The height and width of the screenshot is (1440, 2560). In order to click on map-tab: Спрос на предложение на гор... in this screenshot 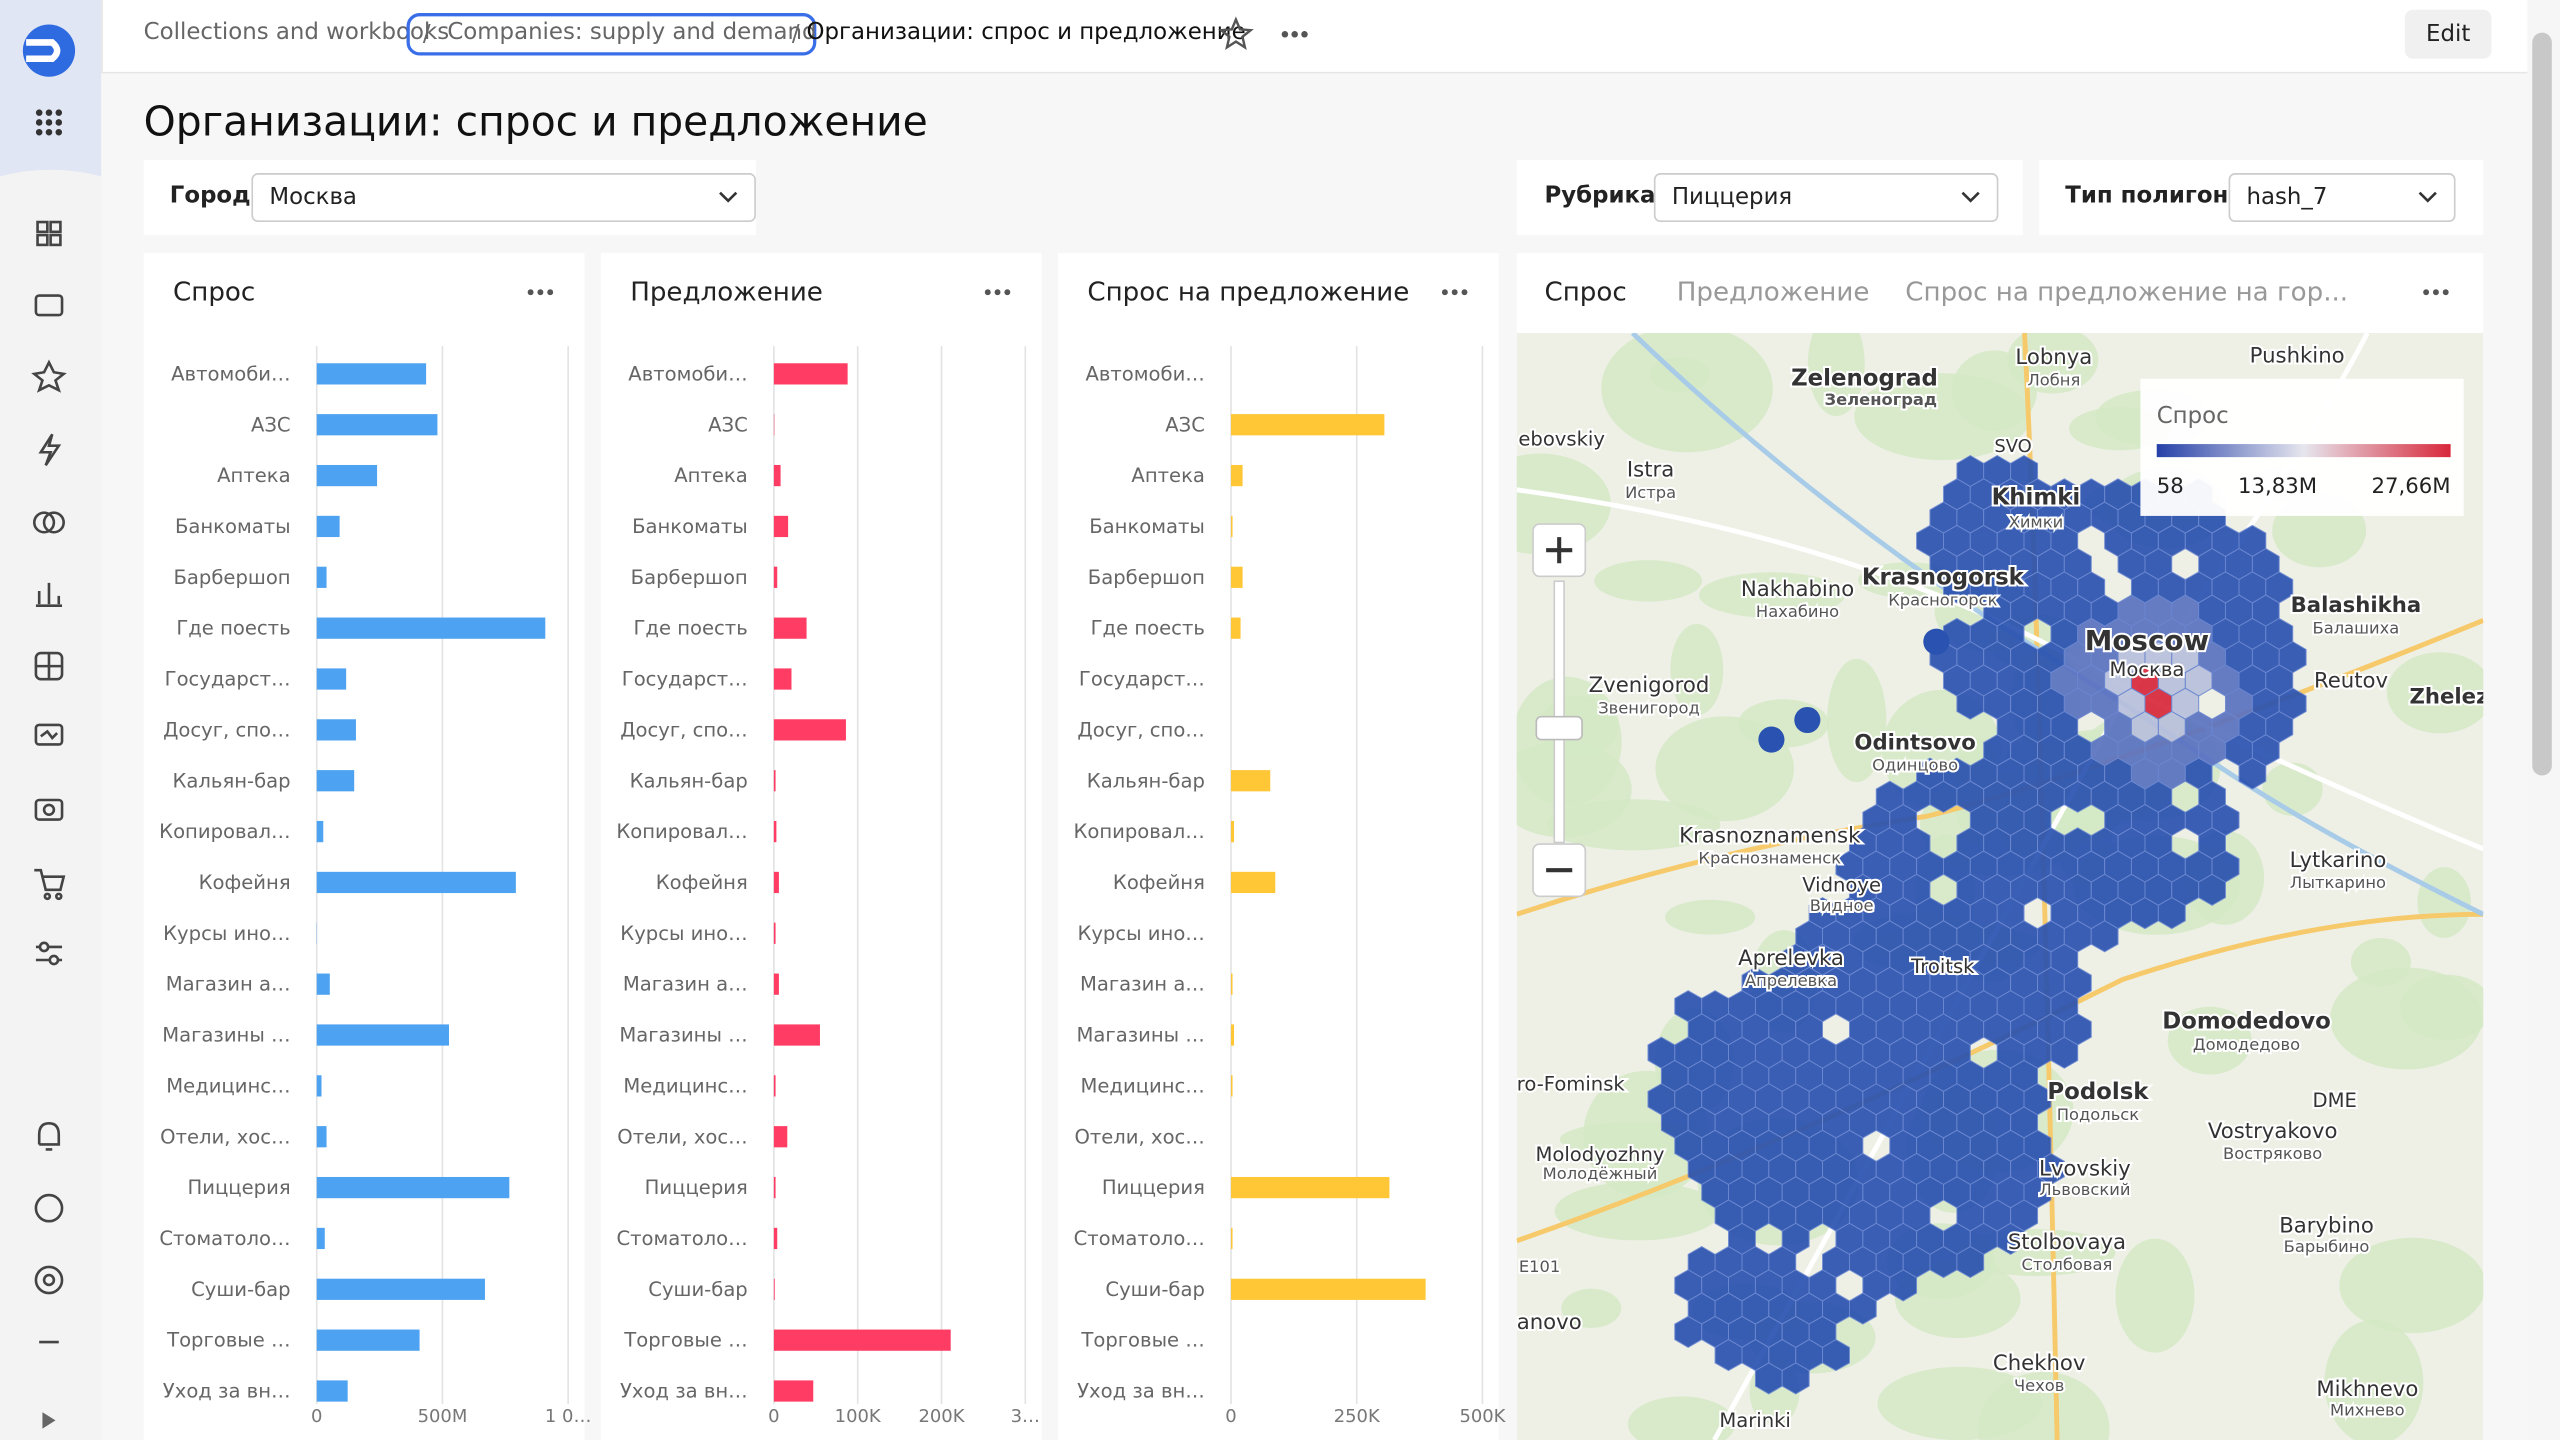, I will do `click(2126, 292)`.